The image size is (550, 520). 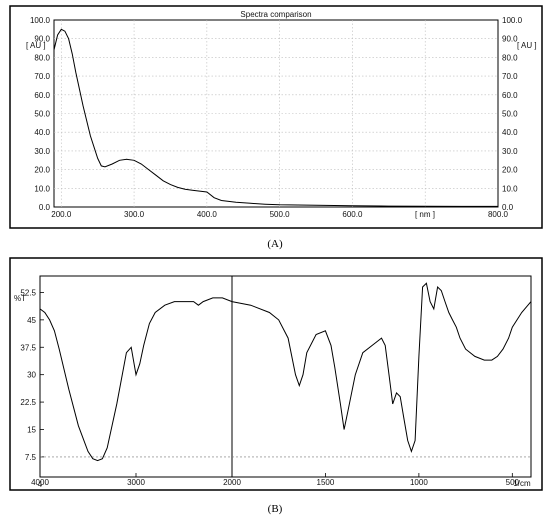 I want to click on chart-b-xtick: 500, so click(x=513, y=482).